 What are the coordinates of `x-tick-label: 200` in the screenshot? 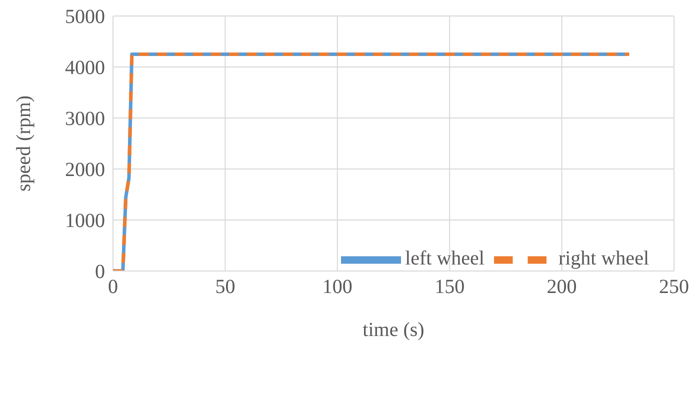 It's located at (561, 287).